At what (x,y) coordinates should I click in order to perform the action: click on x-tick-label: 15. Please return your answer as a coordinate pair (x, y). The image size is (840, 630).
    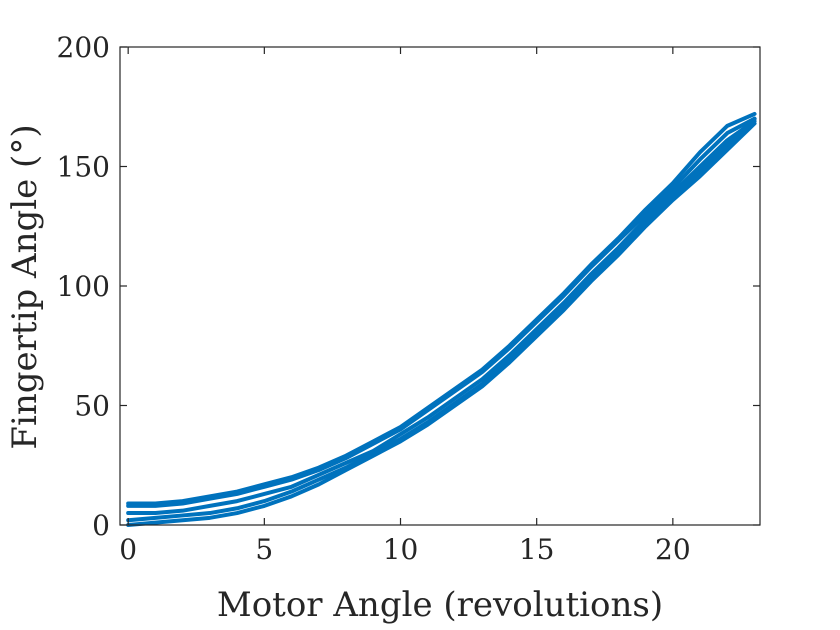
    Looking at the image, I should click on (537, 549).